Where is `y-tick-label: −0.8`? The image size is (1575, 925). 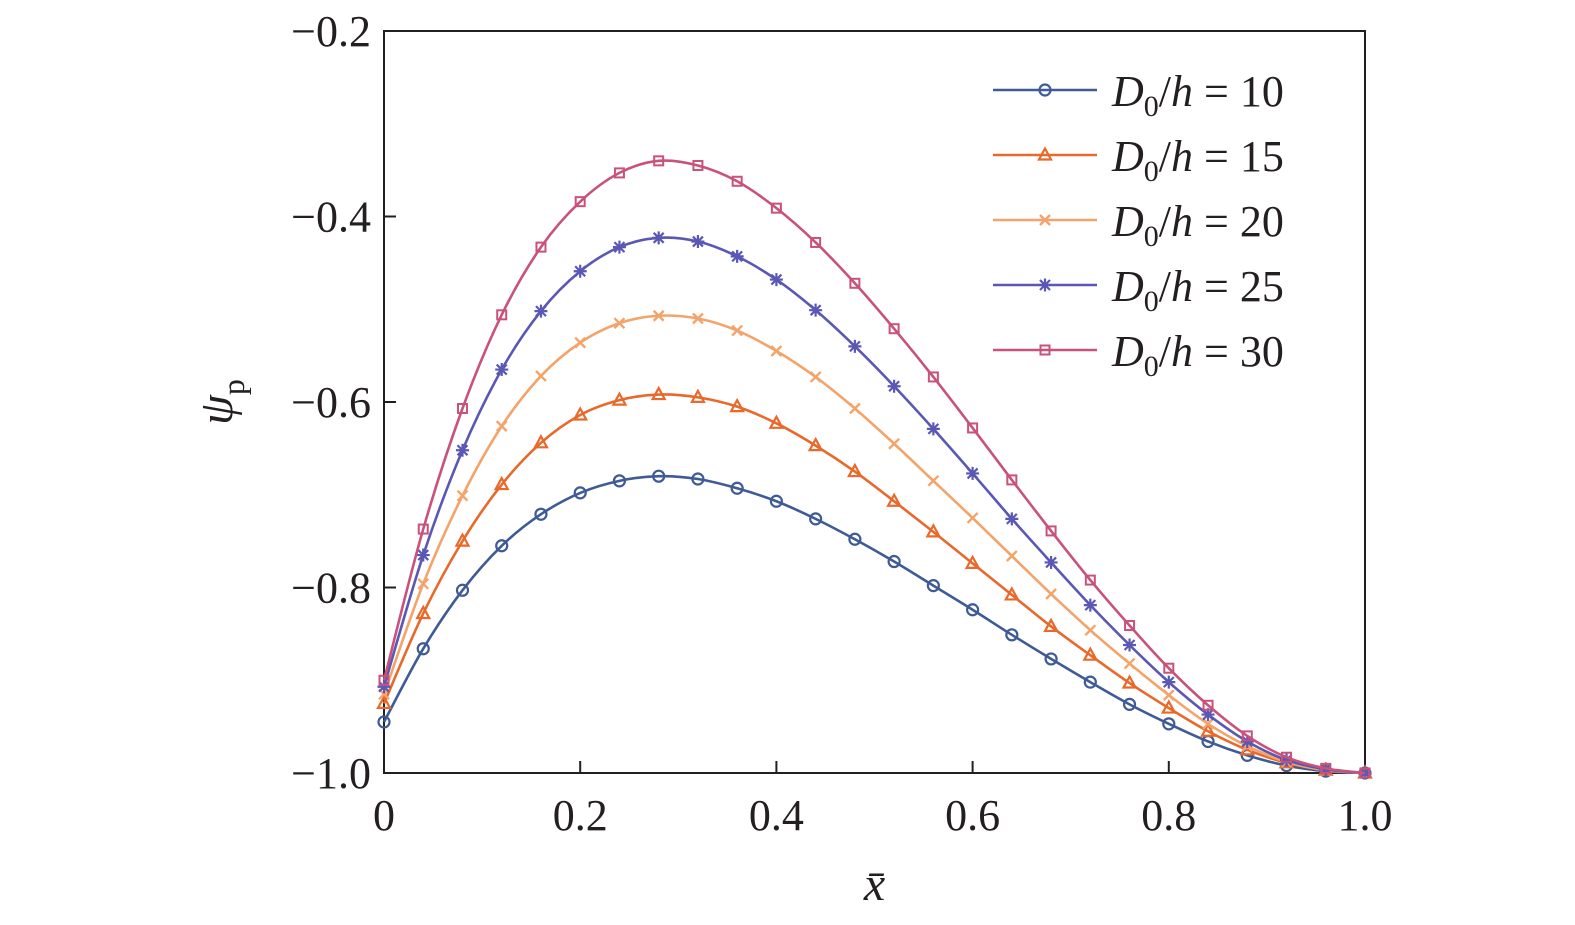
y-tick-label: −0.8 is located at coordinates (331, 588).